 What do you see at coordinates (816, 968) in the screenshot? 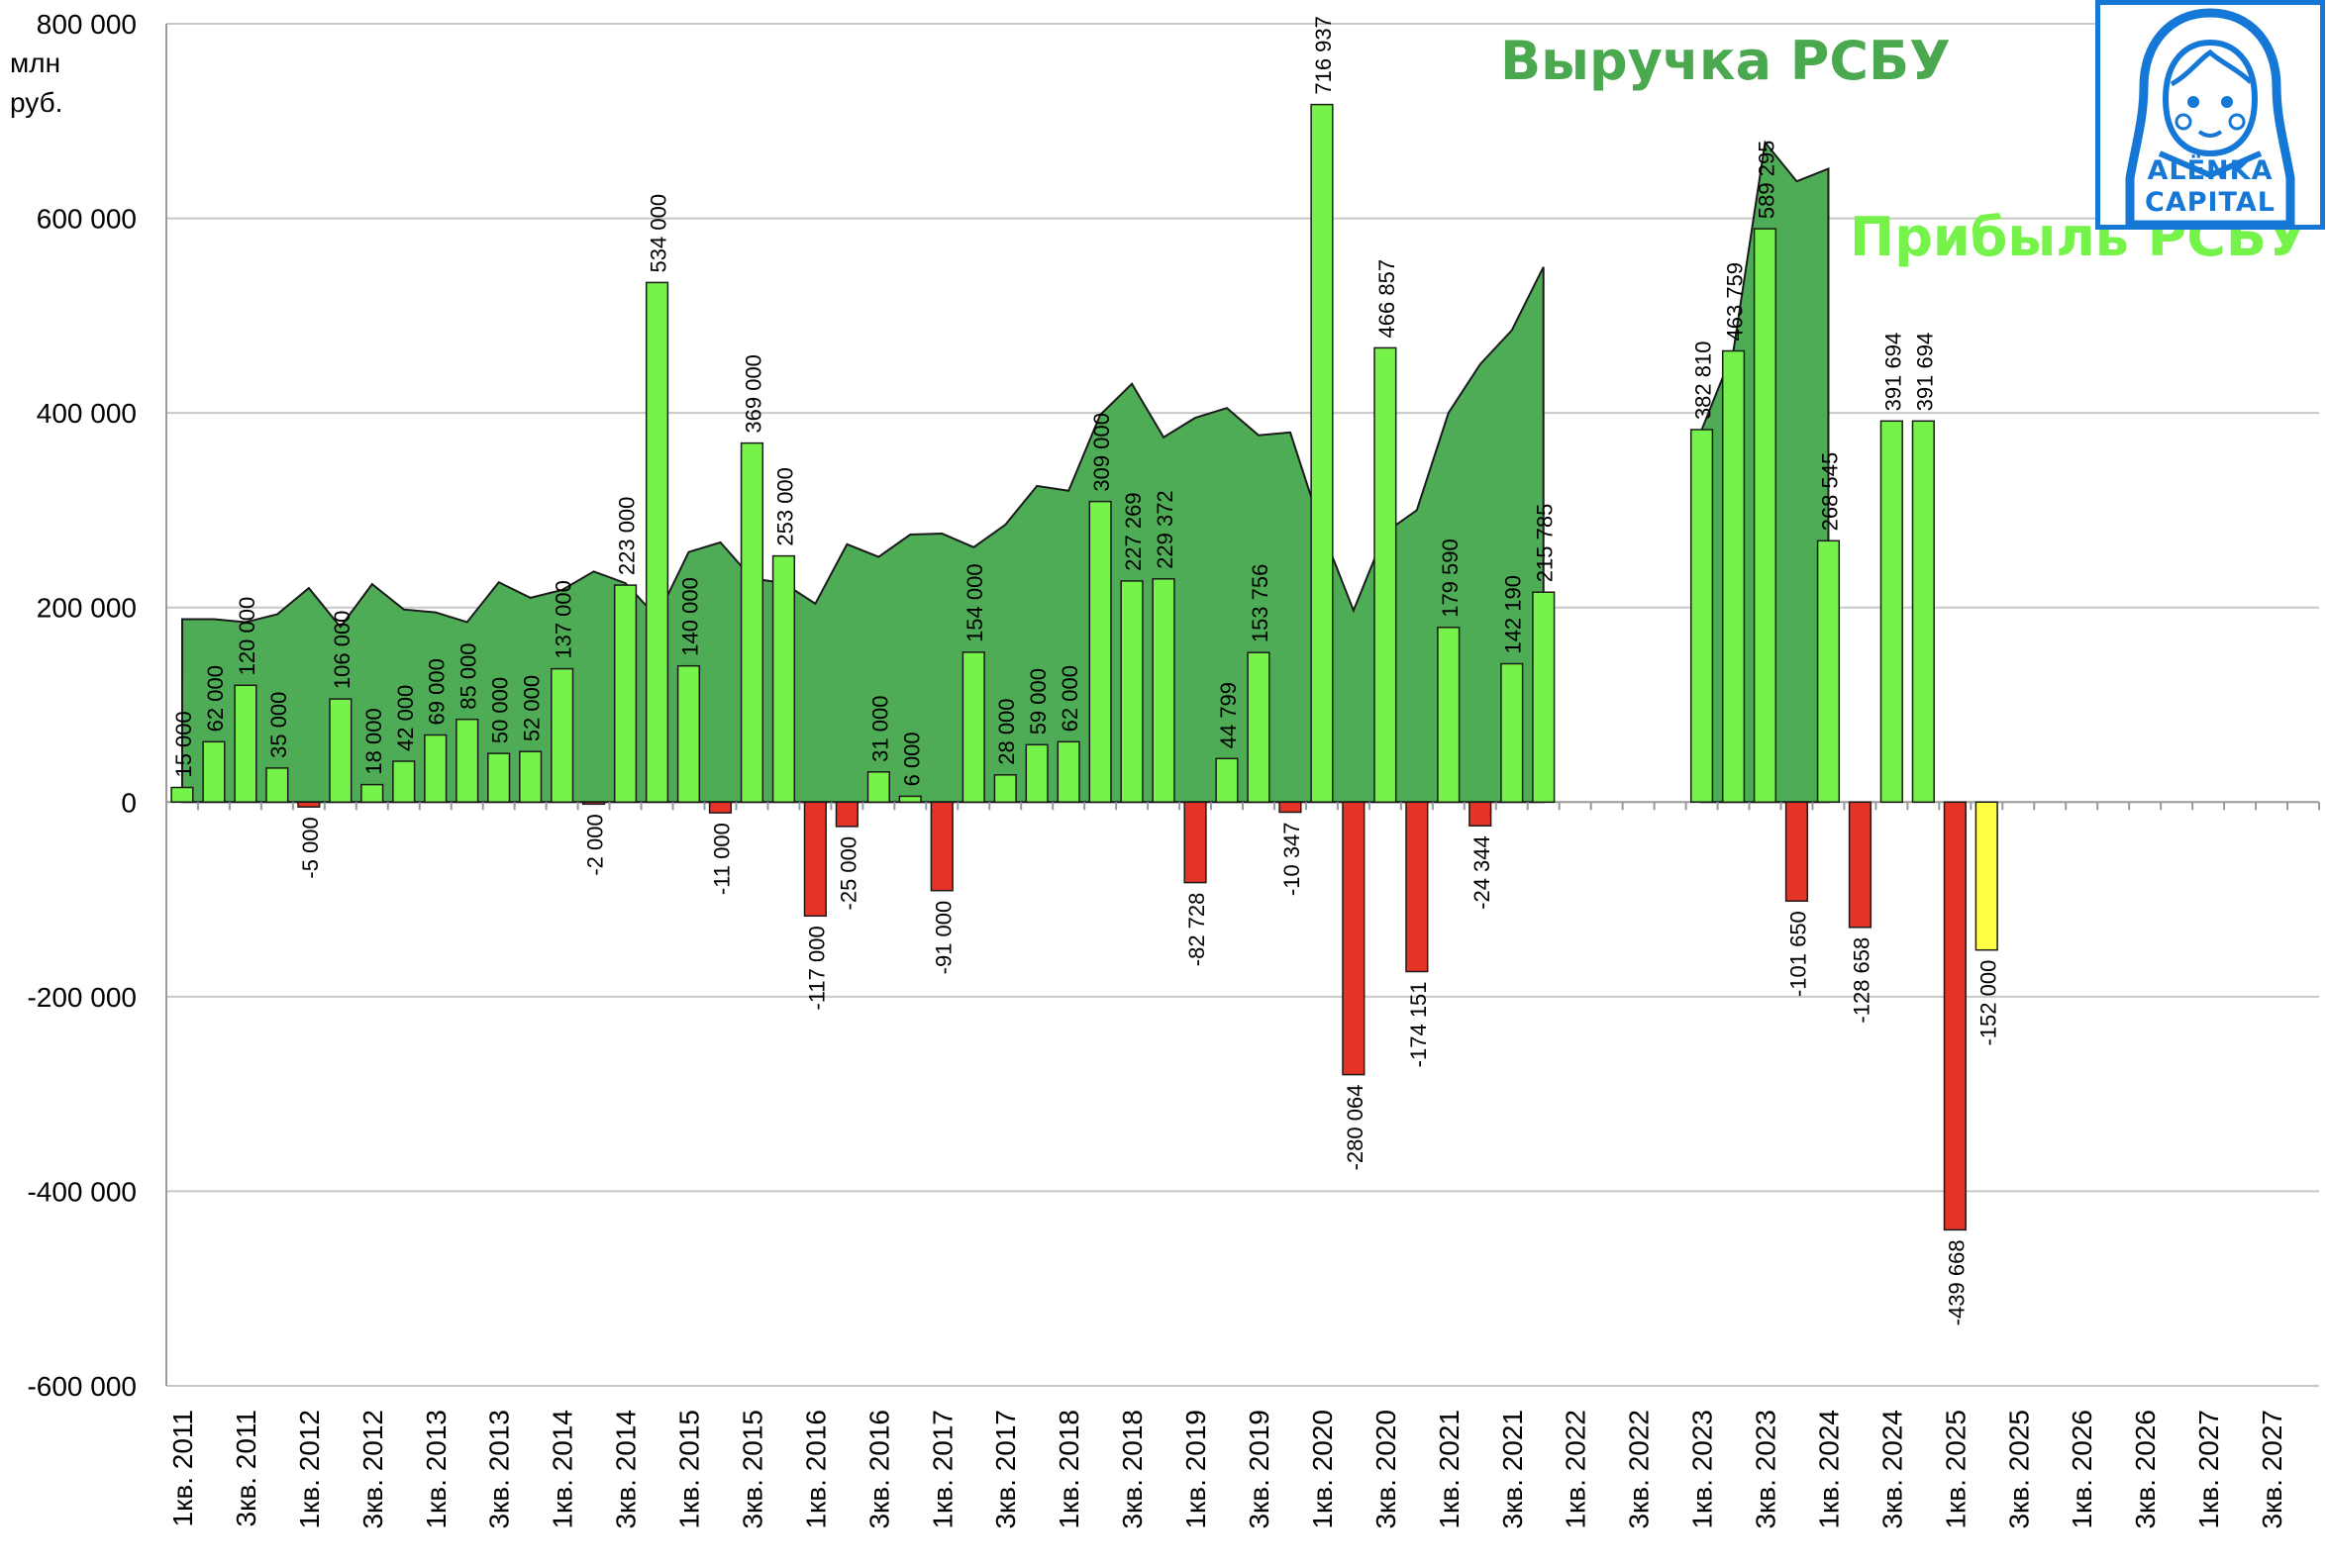
I see `data-label: -117 000` at bounding box center [816, 968].